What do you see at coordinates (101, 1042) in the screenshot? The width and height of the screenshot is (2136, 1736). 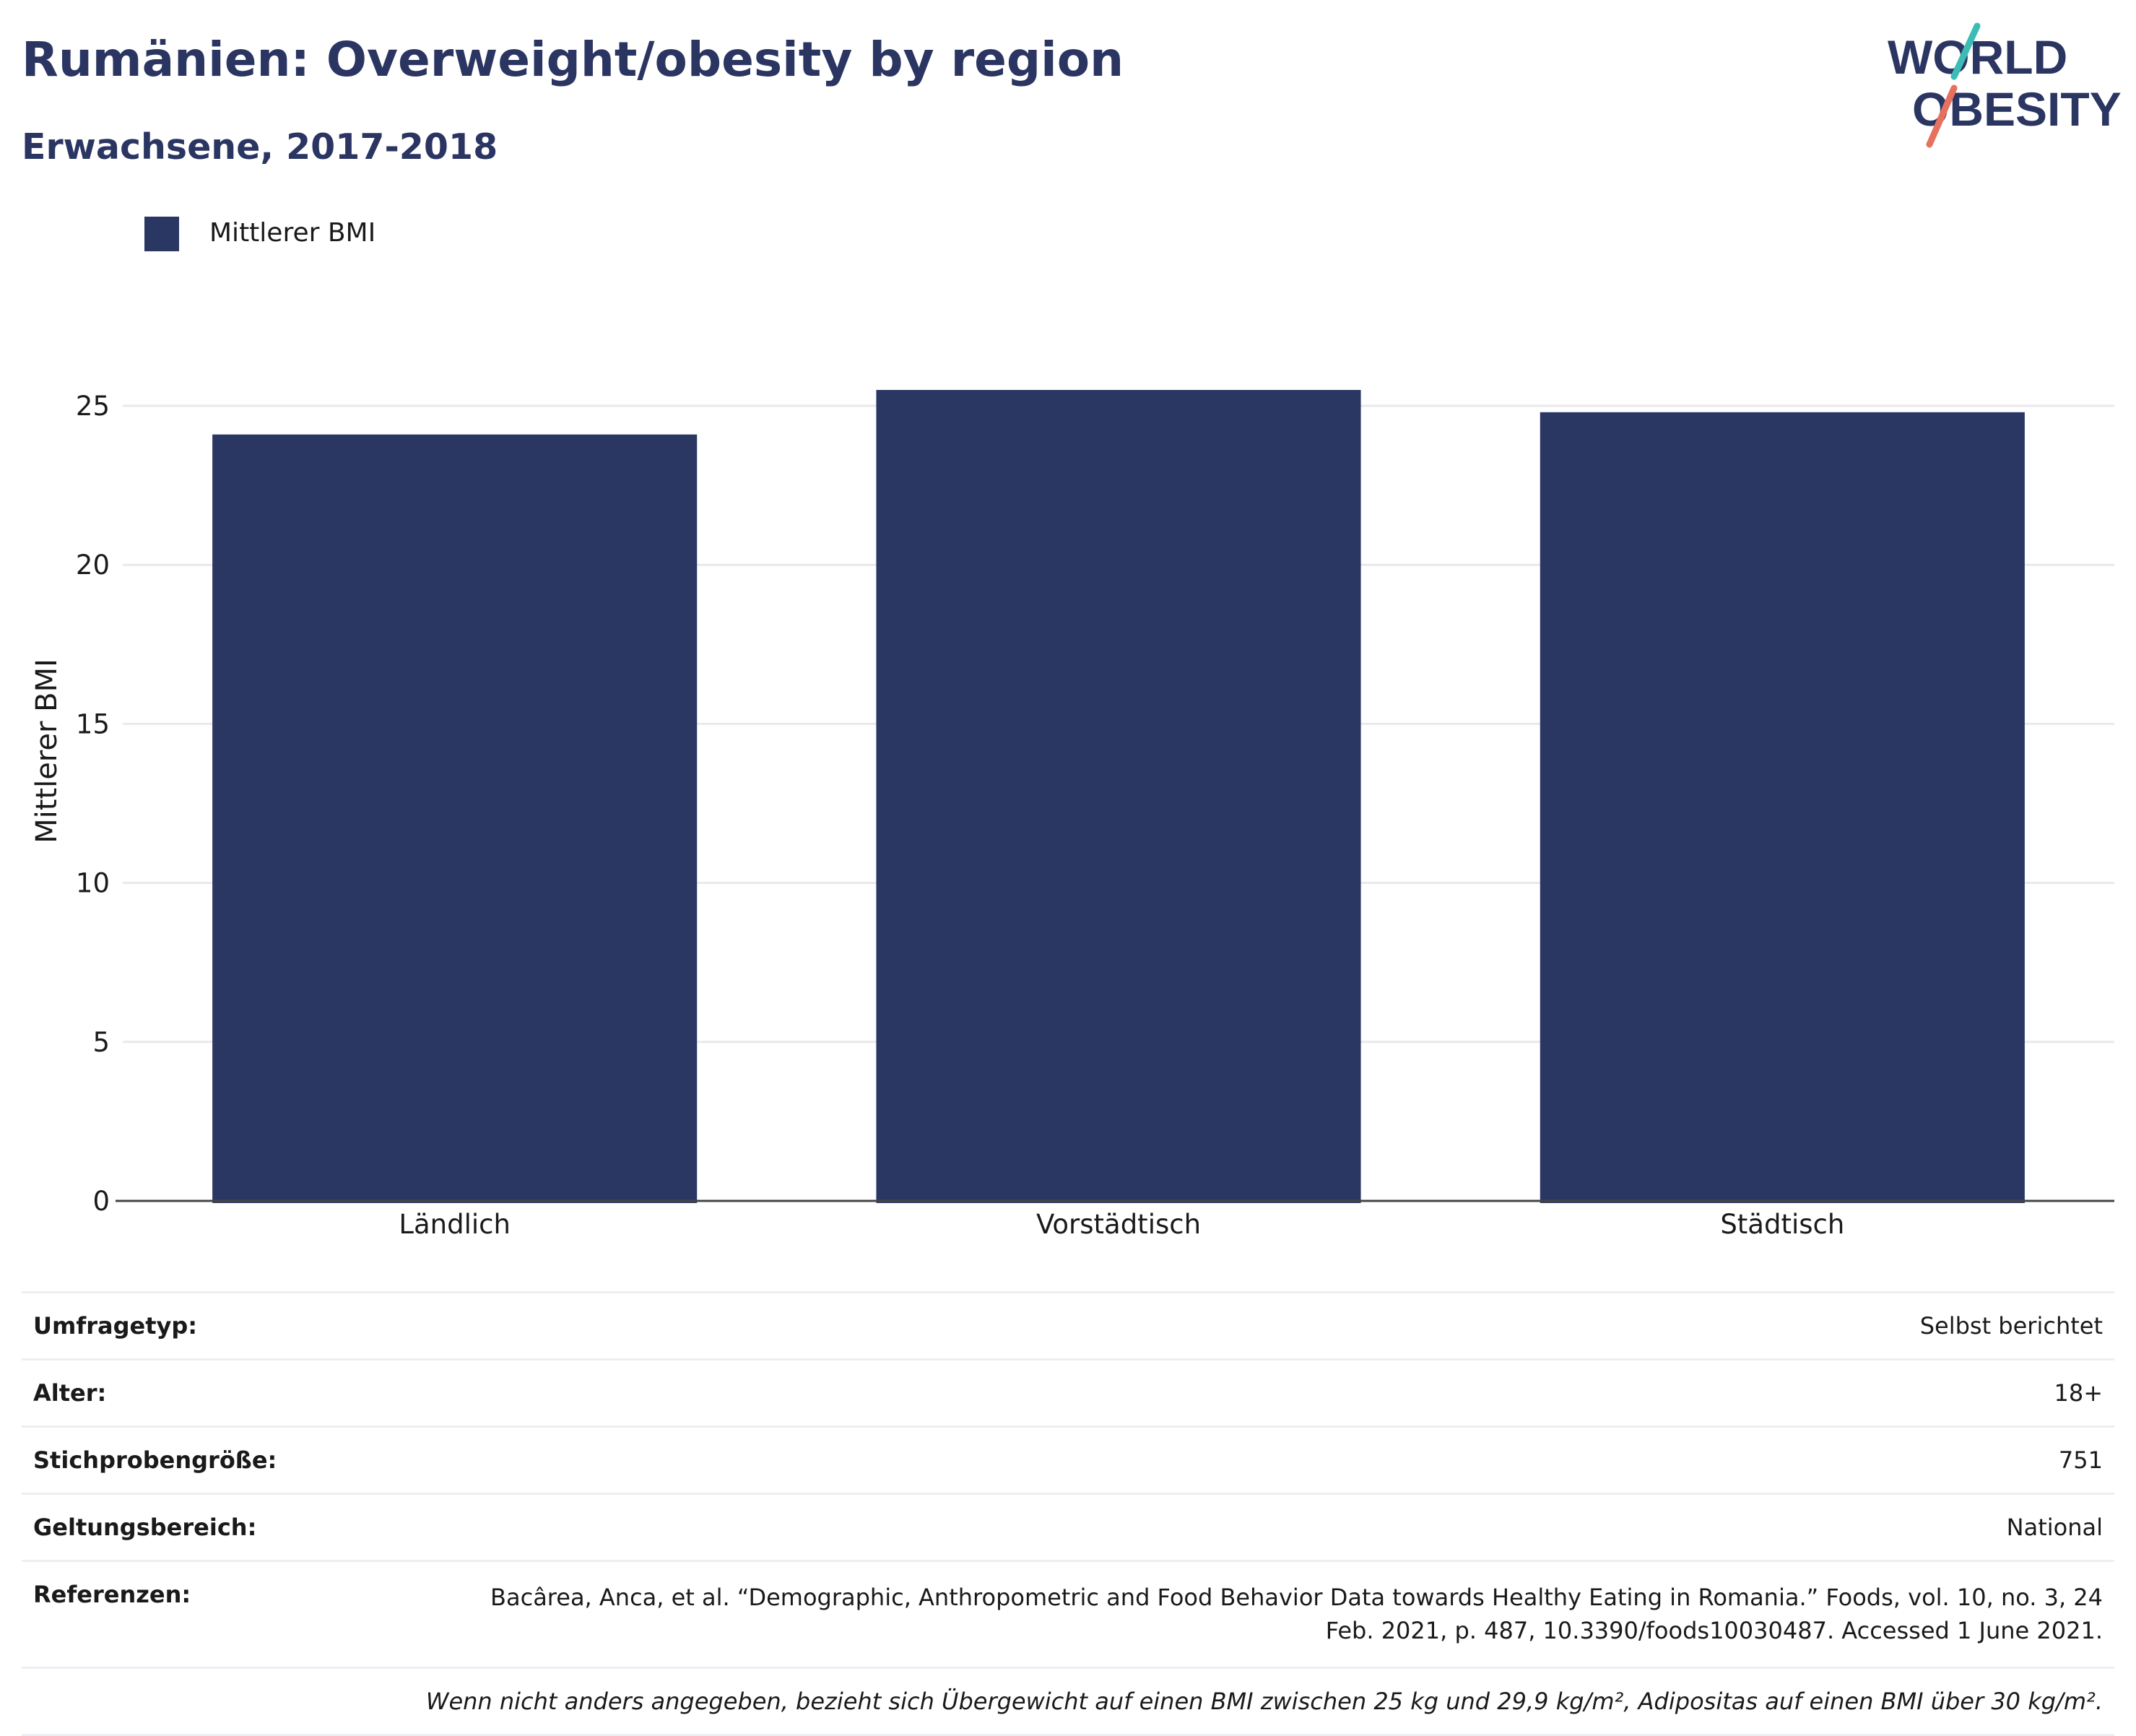 I see `y-tick-label: 5` at bounding box center [101, 1042].